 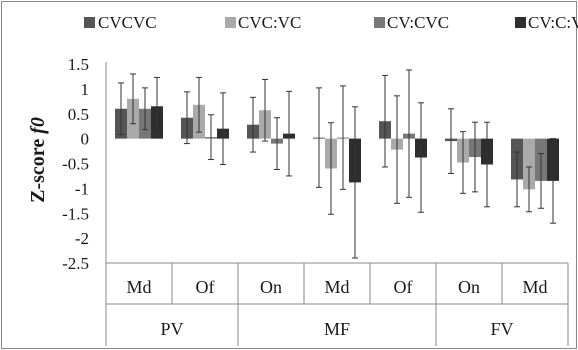 What do you see at coordinates (82, 238) in the screenshot?
I see `y-tick-label: -2` at bounding box center [82, 238].